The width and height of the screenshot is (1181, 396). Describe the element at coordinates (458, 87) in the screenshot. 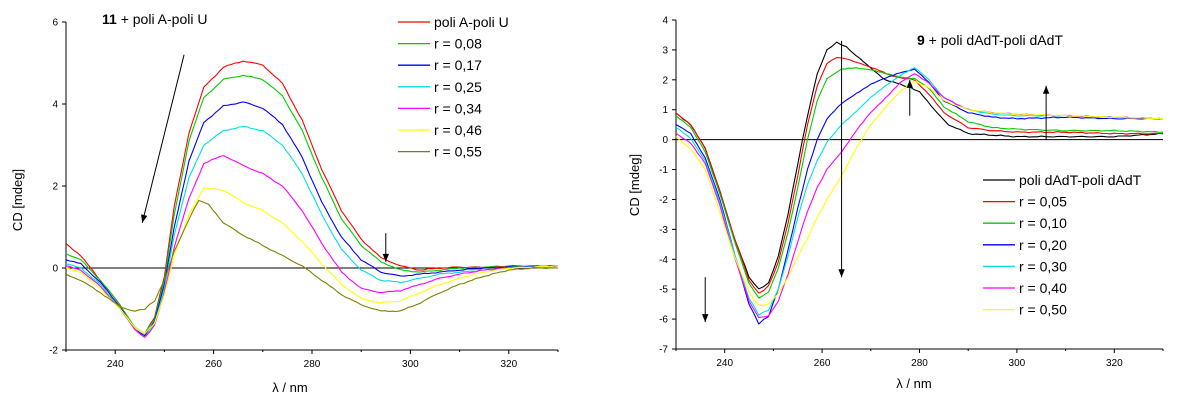

I see `legend-label: r = 0,25` at that location.